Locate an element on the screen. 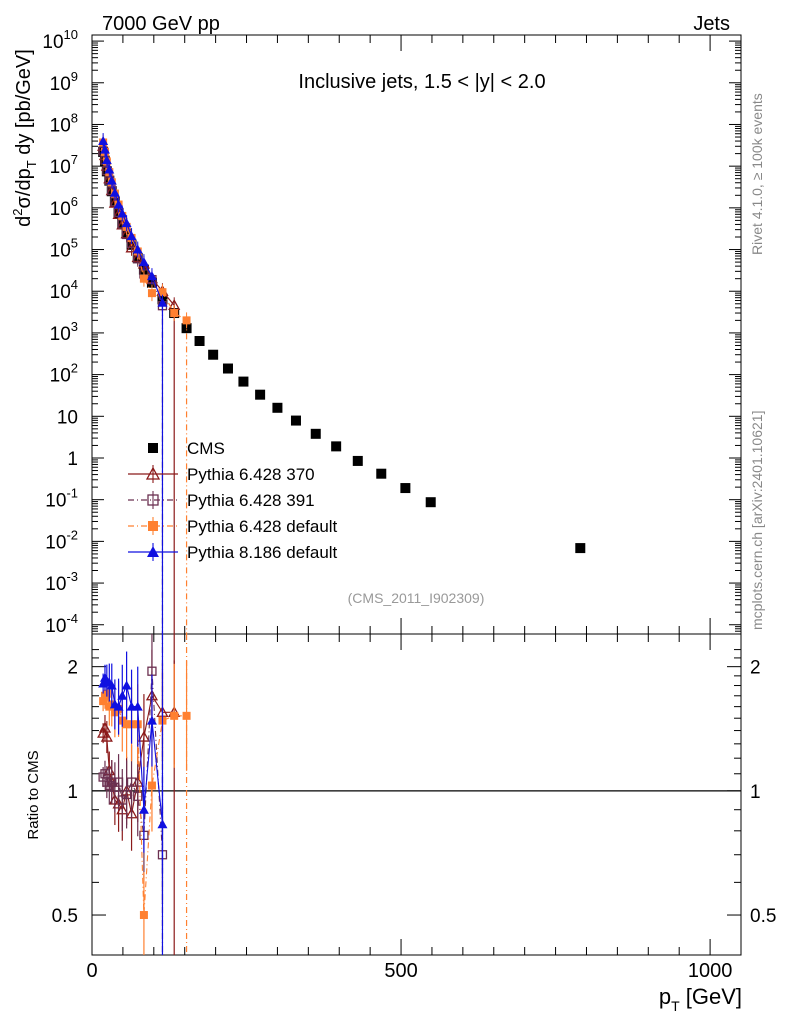  y-tick-label: 10 is located at coordinates (67, 417).